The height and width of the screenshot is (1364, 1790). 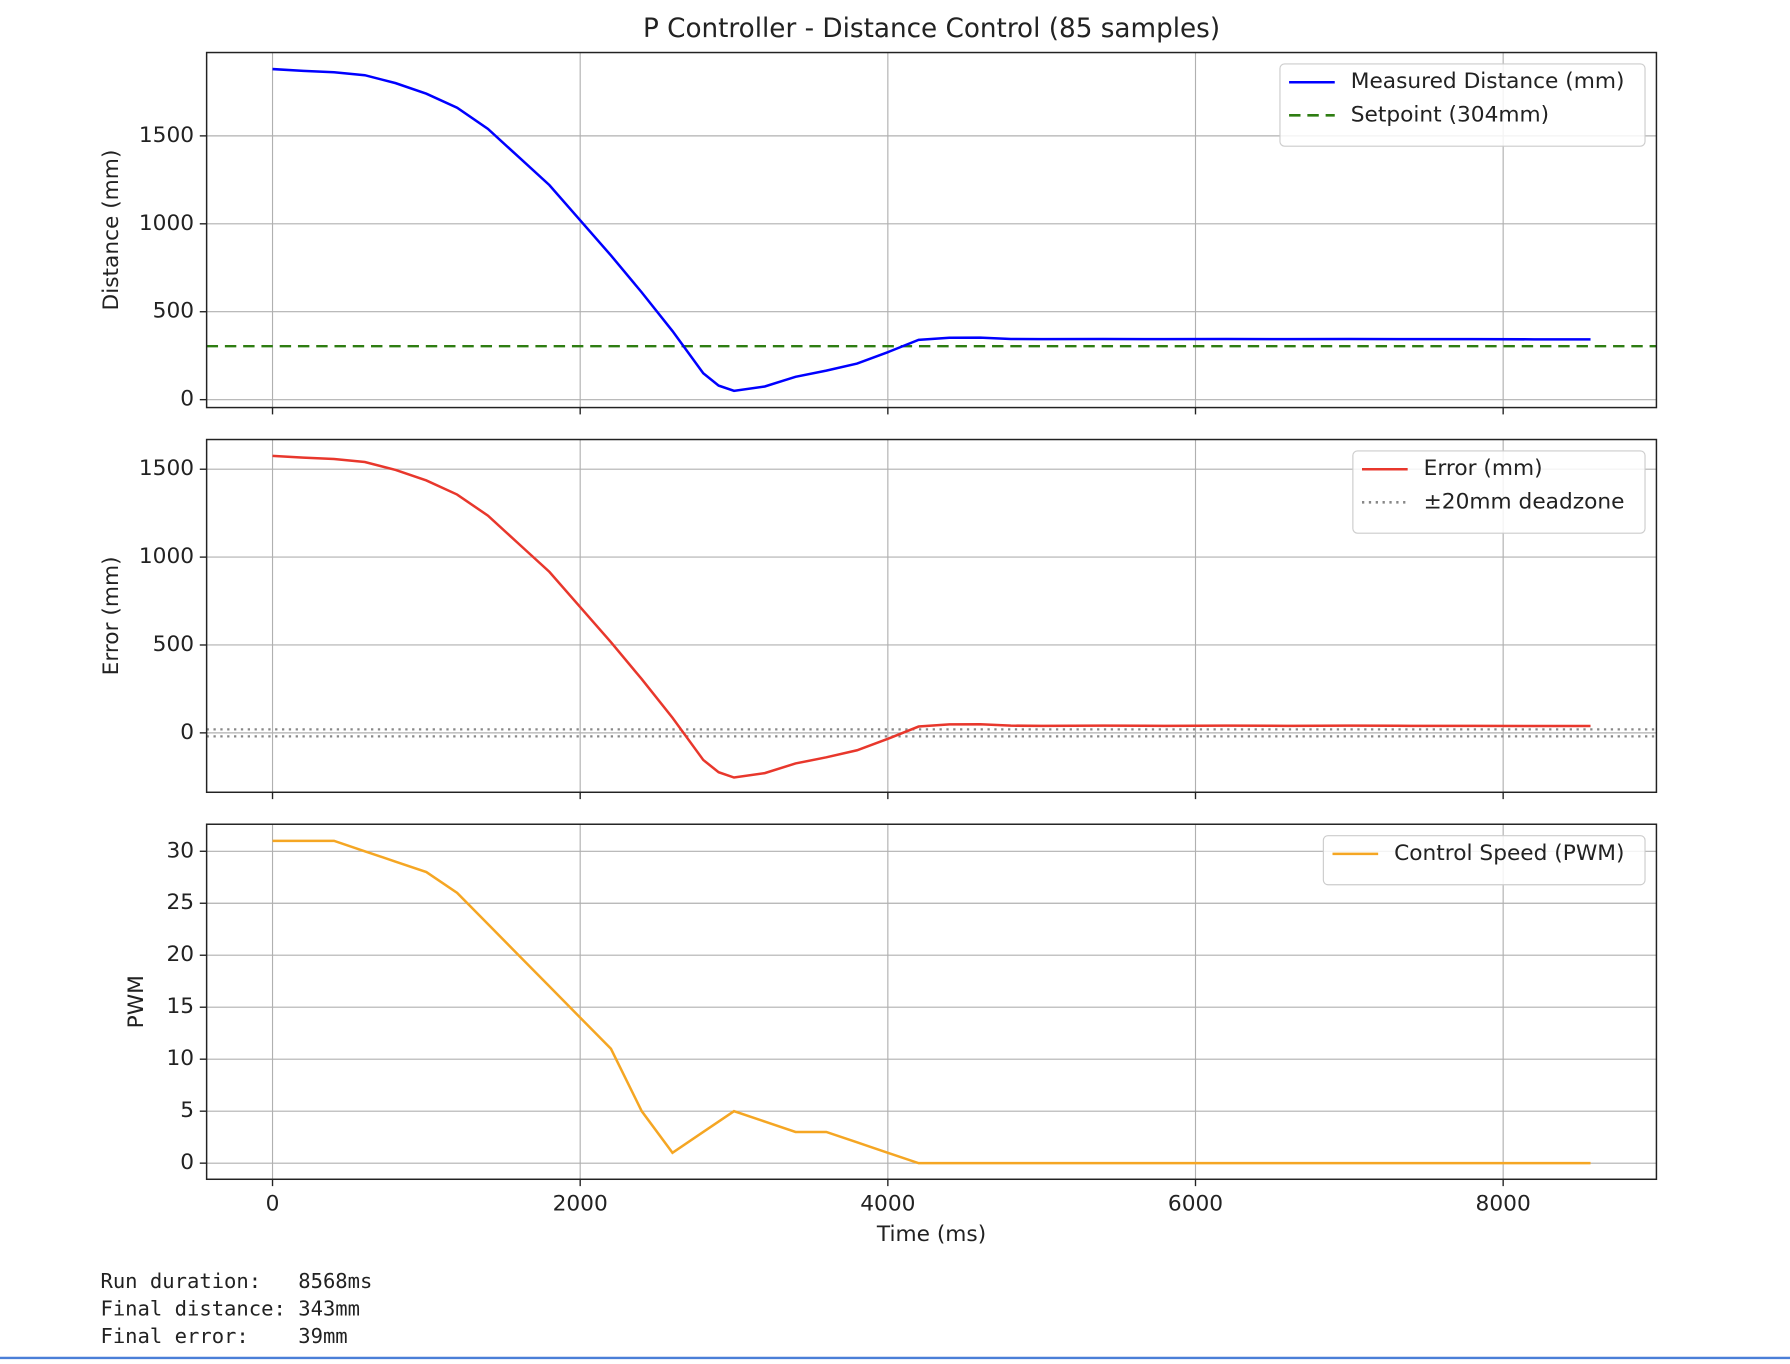 I want to click on y-tick-label: 5, so click(x=187, y=1110).